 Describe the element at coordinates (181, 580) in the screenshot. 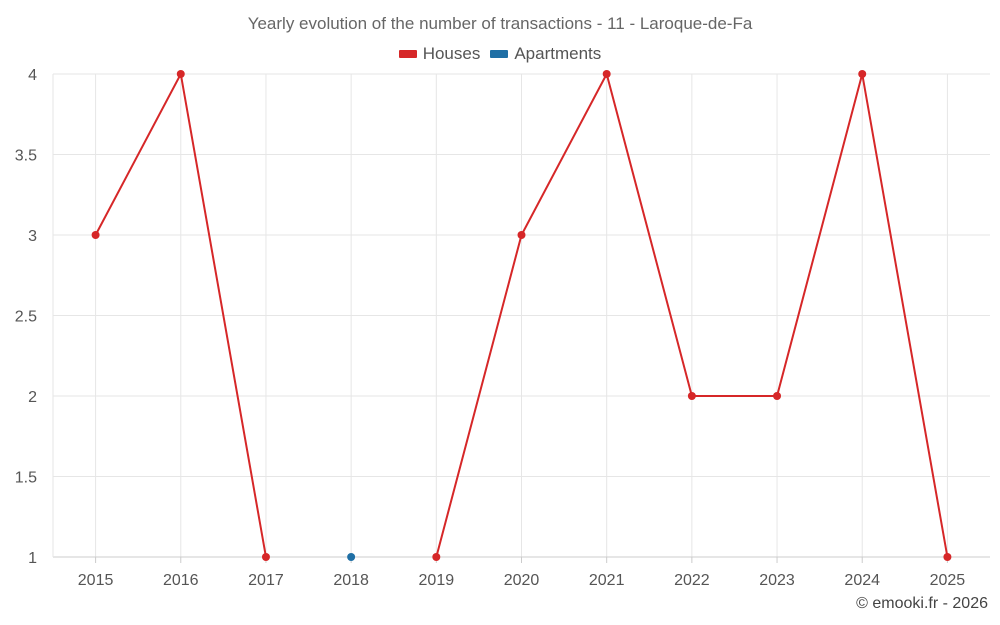

I see `x-tick-label: 2016` at that location.